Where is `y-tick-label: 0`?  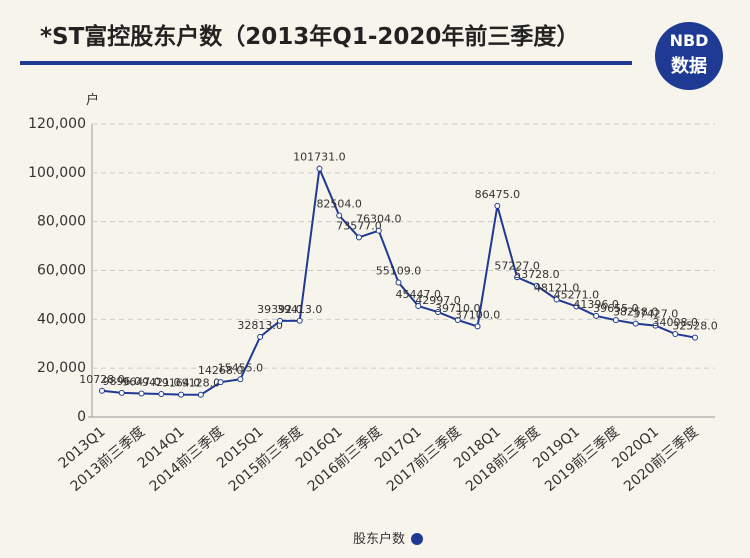
y-tick-label: 0 is located at coordinates (81, 417).